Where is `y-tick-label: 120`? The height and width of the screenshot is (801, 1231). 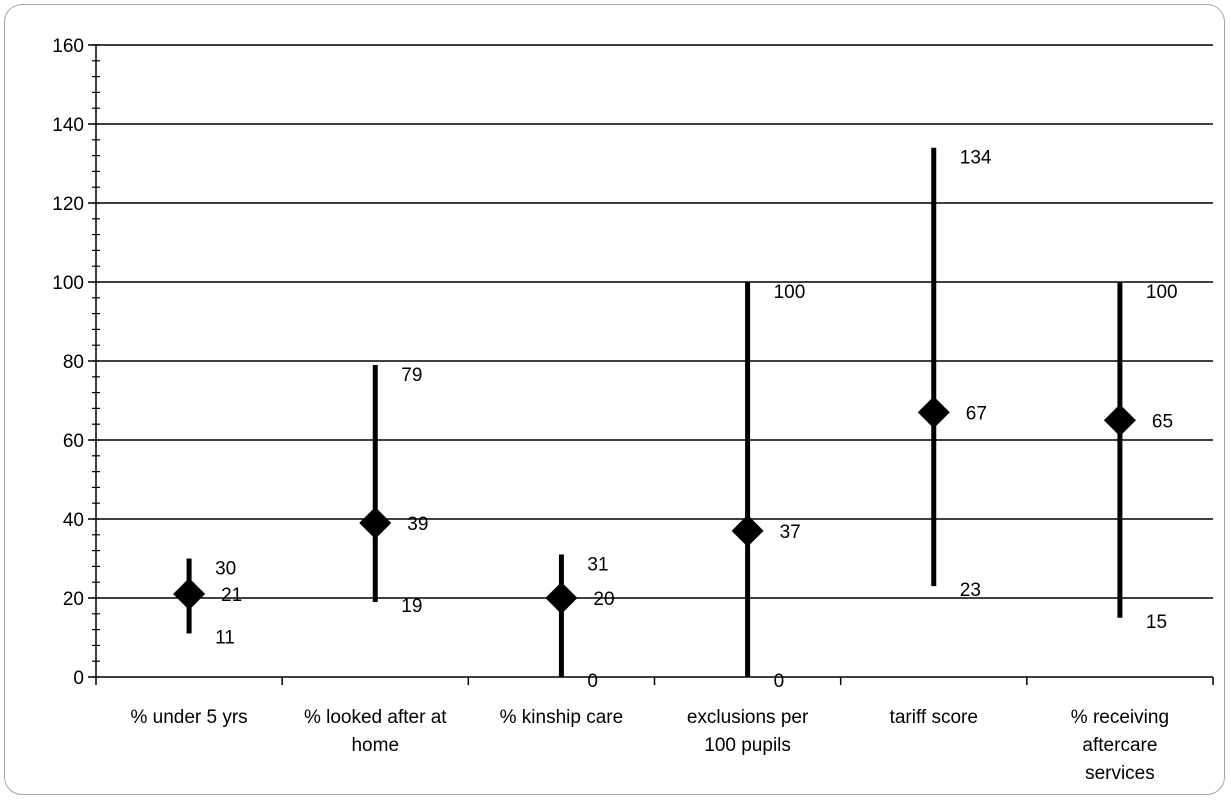
y-tick-label: 120 is located at coordinates (68, 204).